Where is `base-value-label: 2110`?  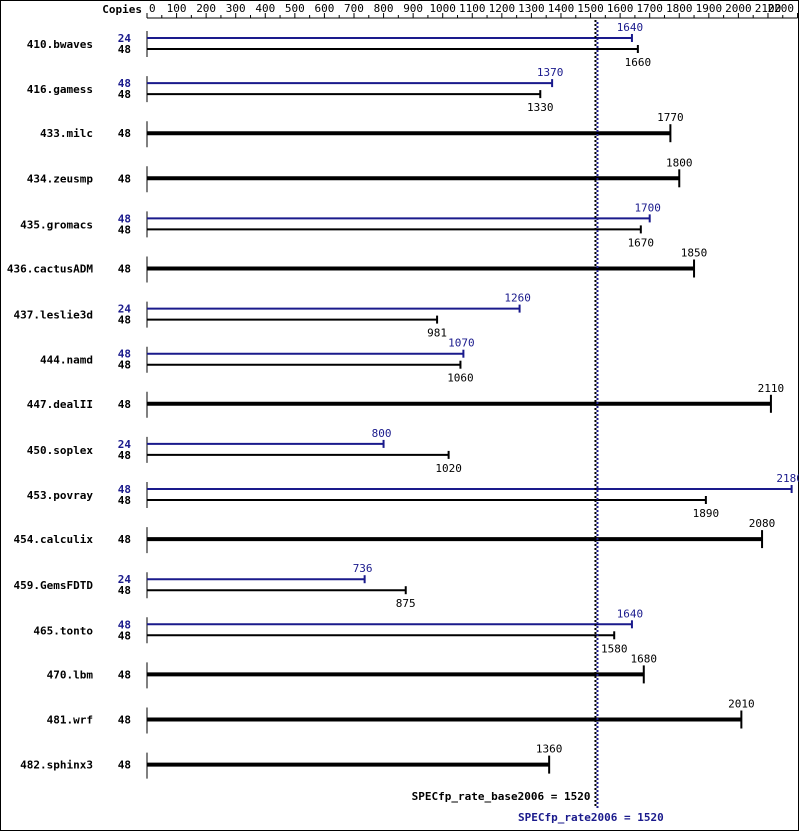
base-value-label: 2110 is located at coordinates (771, 388).